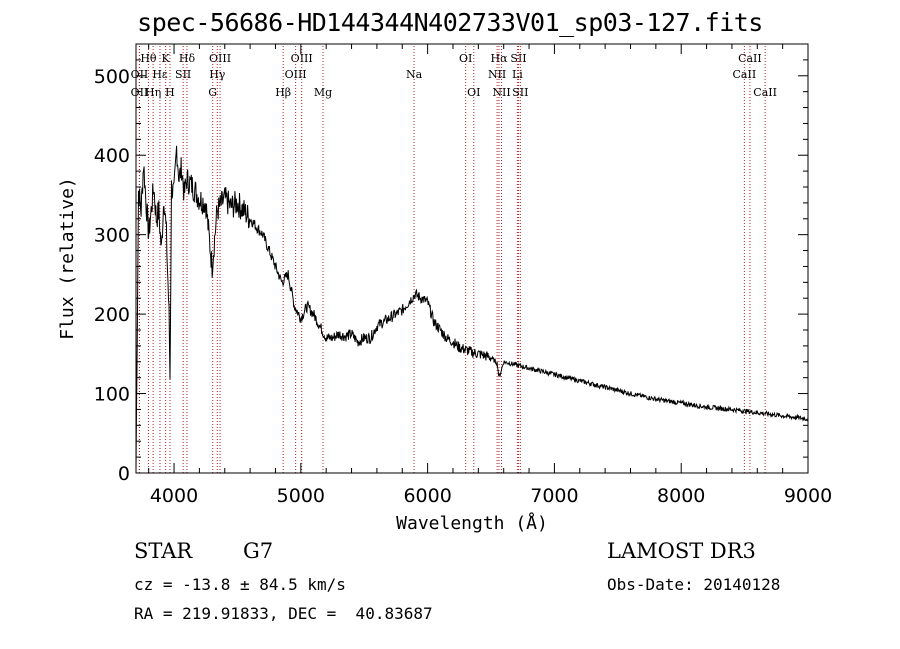 The height and width of the screenshot is (649, 900). Describe the element at coordinates (174, 496) in the screenshot. I see `x-tick-label: 4000` at that location.